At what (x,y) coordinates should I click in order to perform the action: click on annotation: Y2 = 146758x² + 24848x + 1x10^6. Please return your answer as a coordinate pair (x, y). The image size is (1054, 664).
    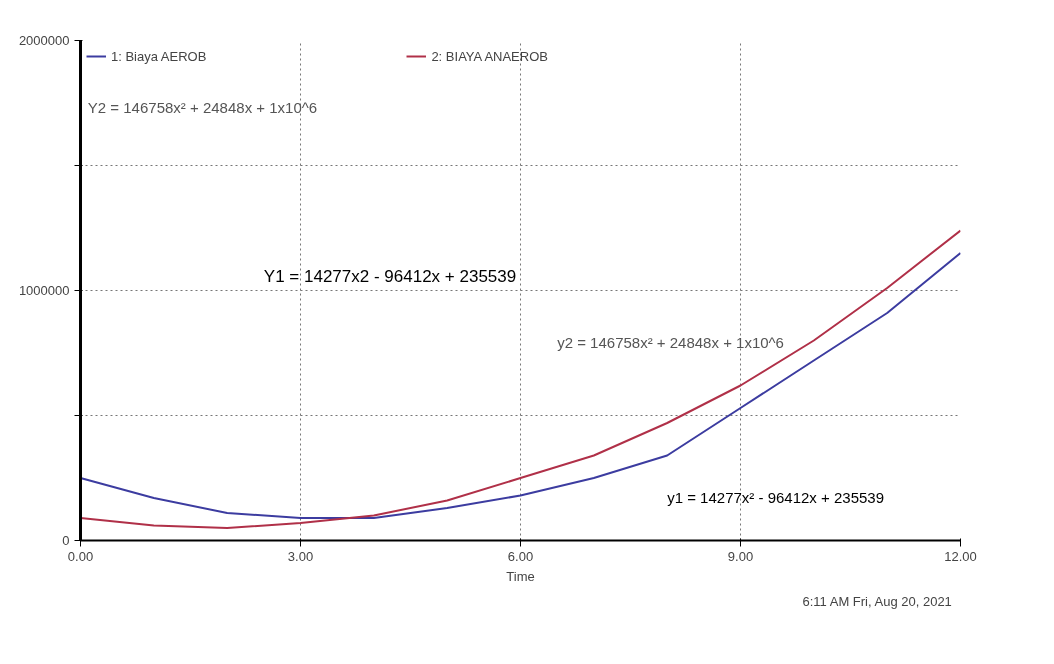
    Looking at the image, I should click on (202, 107).